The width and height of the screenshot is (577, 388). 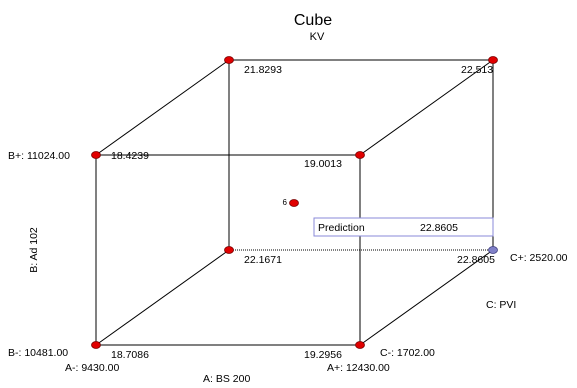 What do you see at coordinates (407, 353) in the screenshot?
I see `c-low-label: C-: 1702.00` at bounding box center [407, 353].